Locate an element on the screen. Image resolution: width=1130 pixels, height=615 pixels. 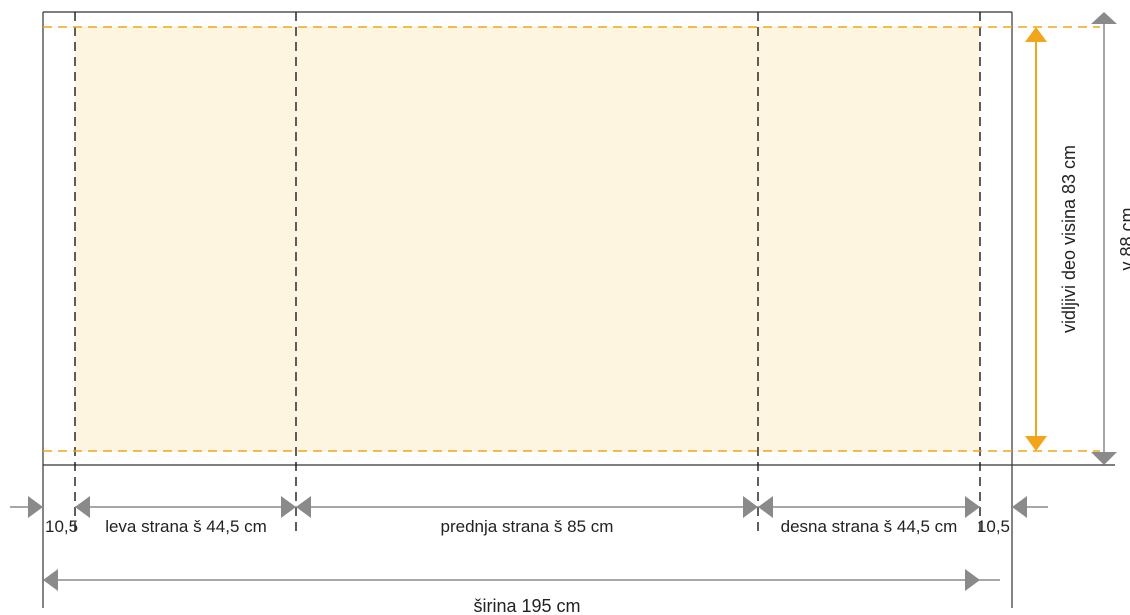
total-height-arrow is located at coordinates (1104, 238).